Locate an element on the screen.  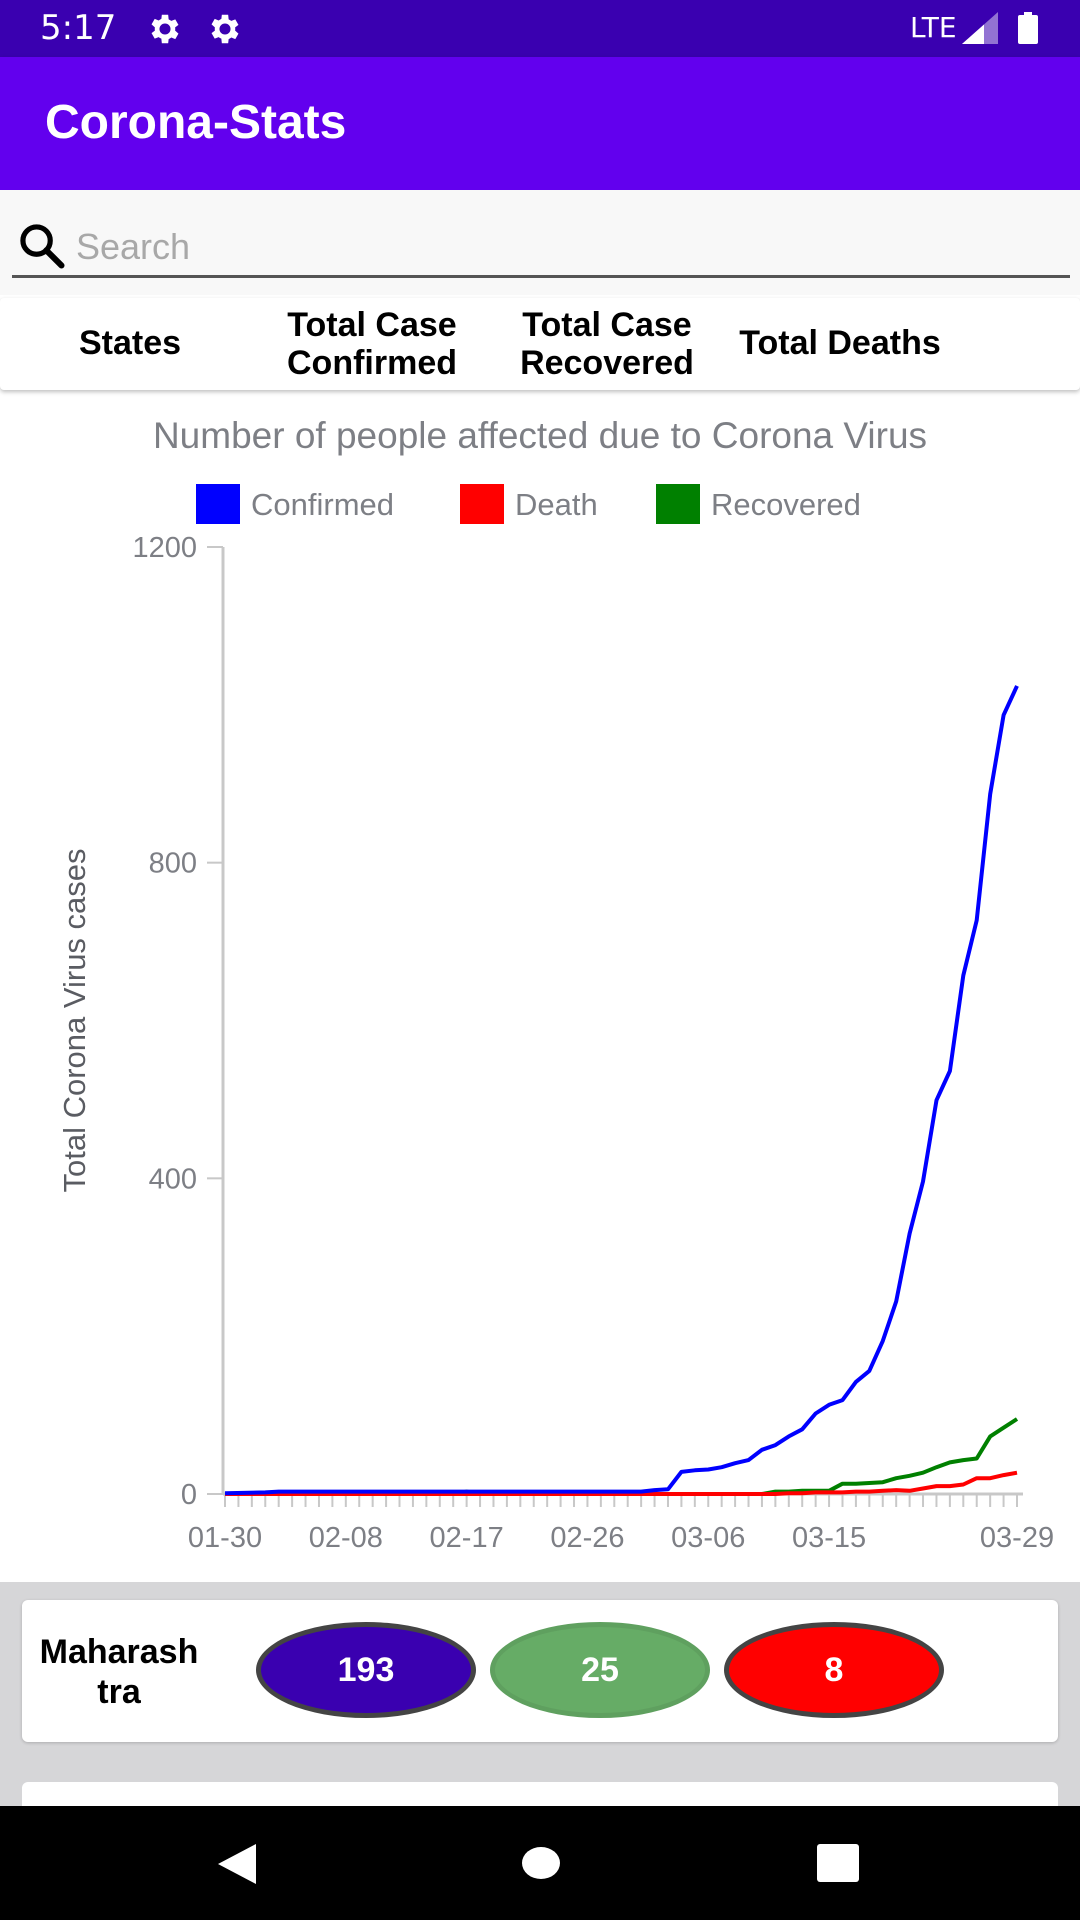
series-line-recovered is located at coordinates (622, 1456).